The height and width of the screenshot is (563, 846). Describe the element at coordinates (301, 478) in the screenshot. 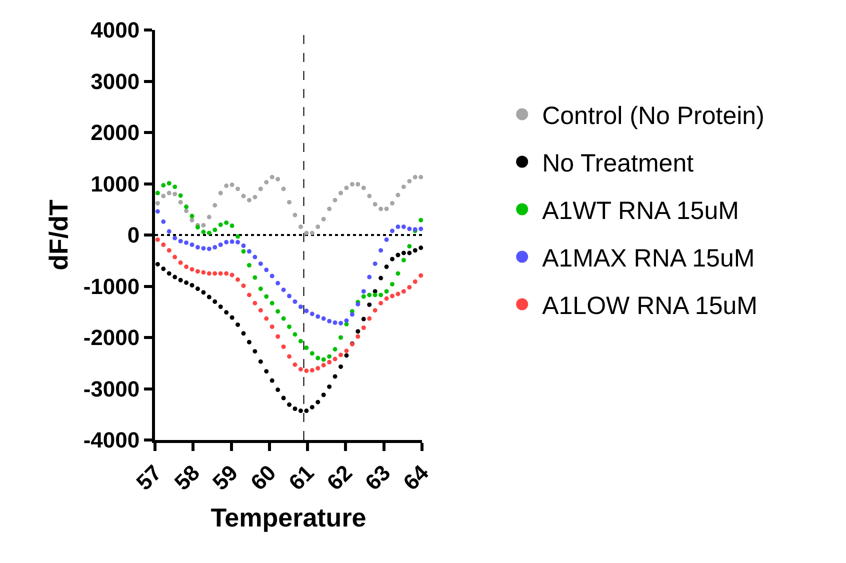

I see `x-tick-label: 61` at that location.